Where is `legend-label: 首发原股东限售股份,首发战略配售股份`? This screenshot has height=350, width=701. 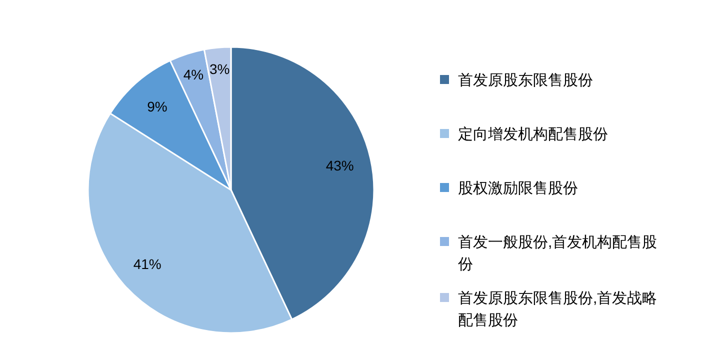 legend-label: 首发原股东限售股份,首发战略配售股份 is located at coordinates (558, 309).